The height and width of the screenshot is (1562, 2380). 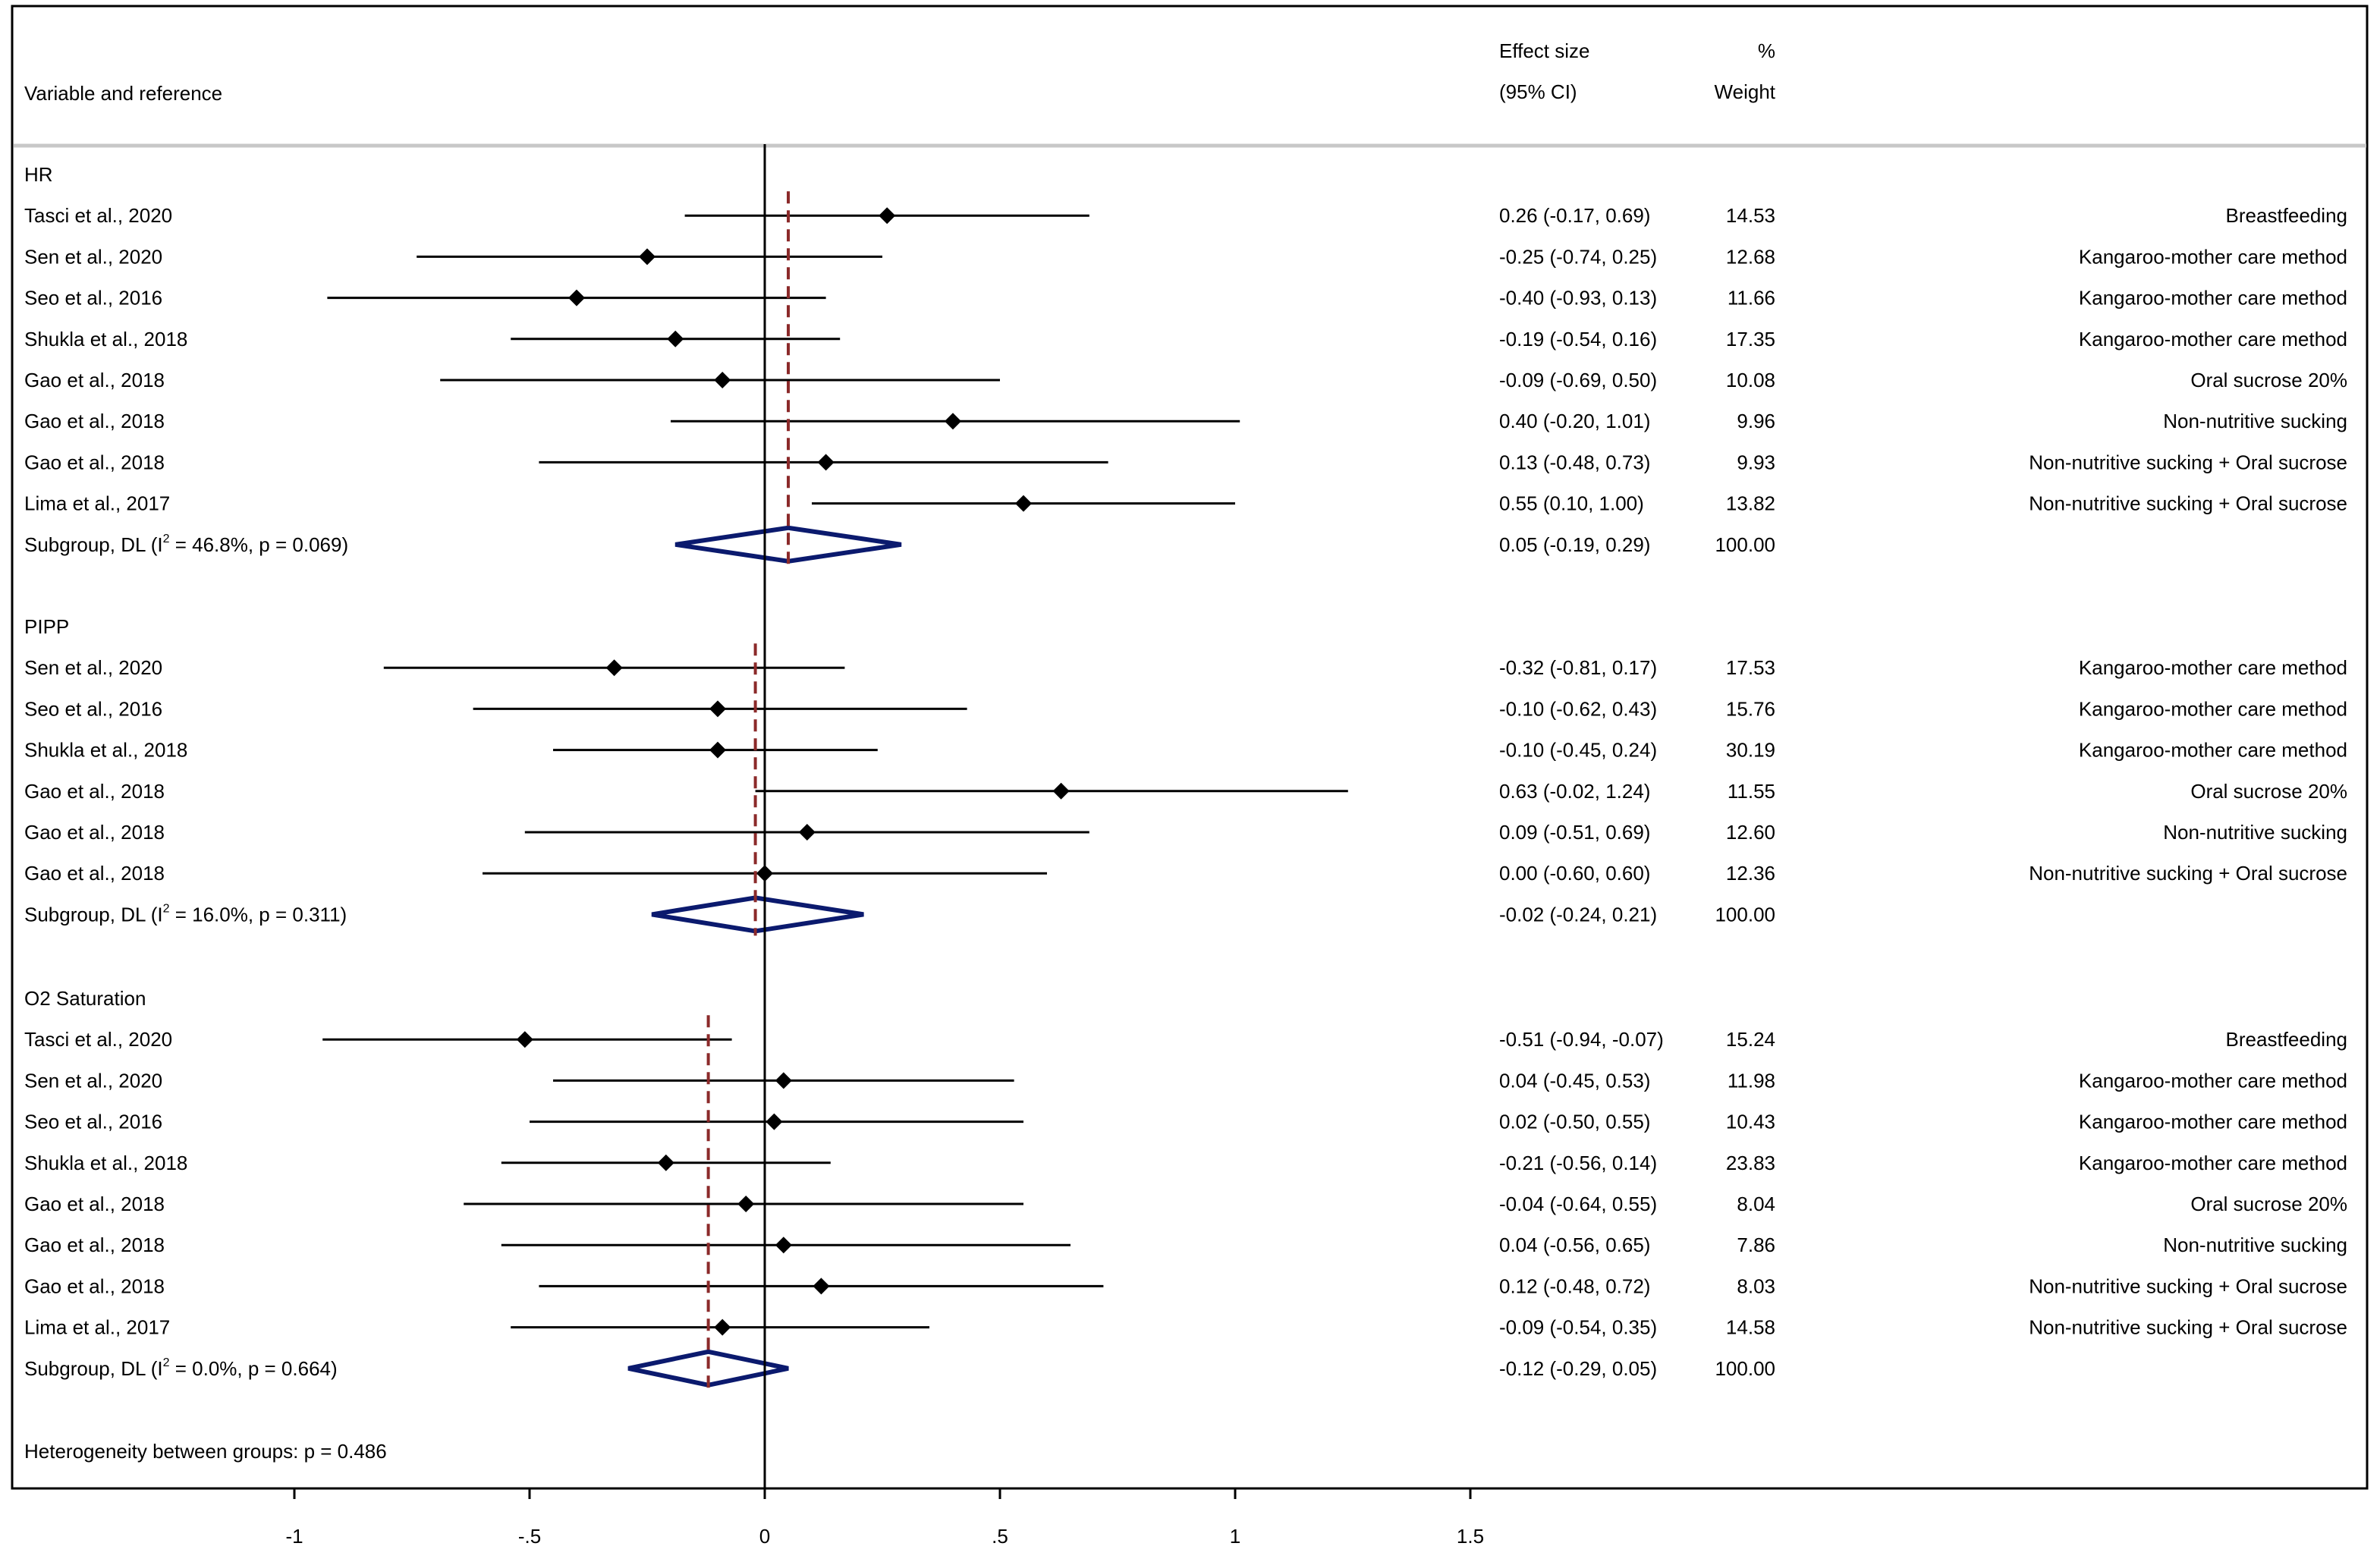 What do you see at coordinates (1750, 667) in the screenshot?
I see `weight-value: 17.53` at bounding box center [1750, 667].